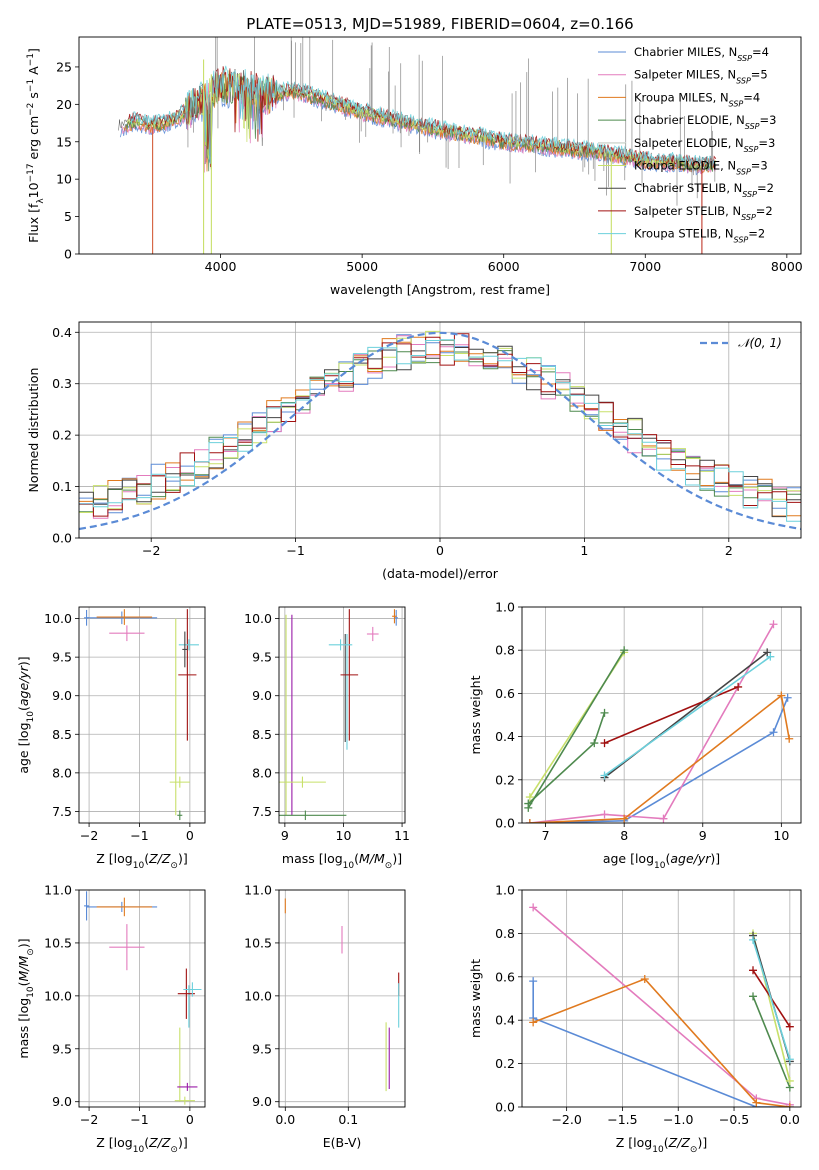 The image size is (819, 1170). Describe the element at coordinates (64, 179) in the screenshot. I see `y-tick-label: 10` at that location.